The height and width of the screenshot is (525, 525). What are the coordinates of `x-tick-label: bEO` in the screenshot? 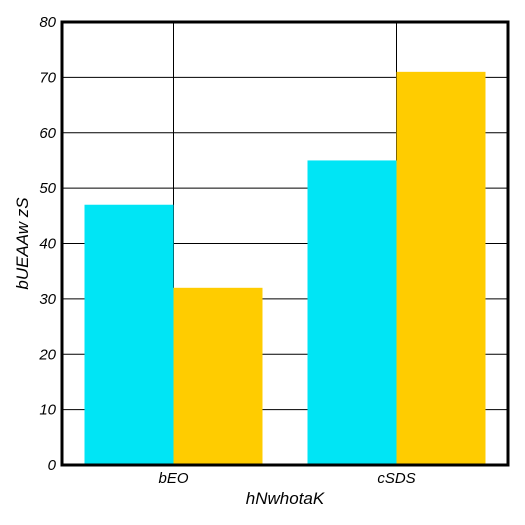 It's located at (173, 478).